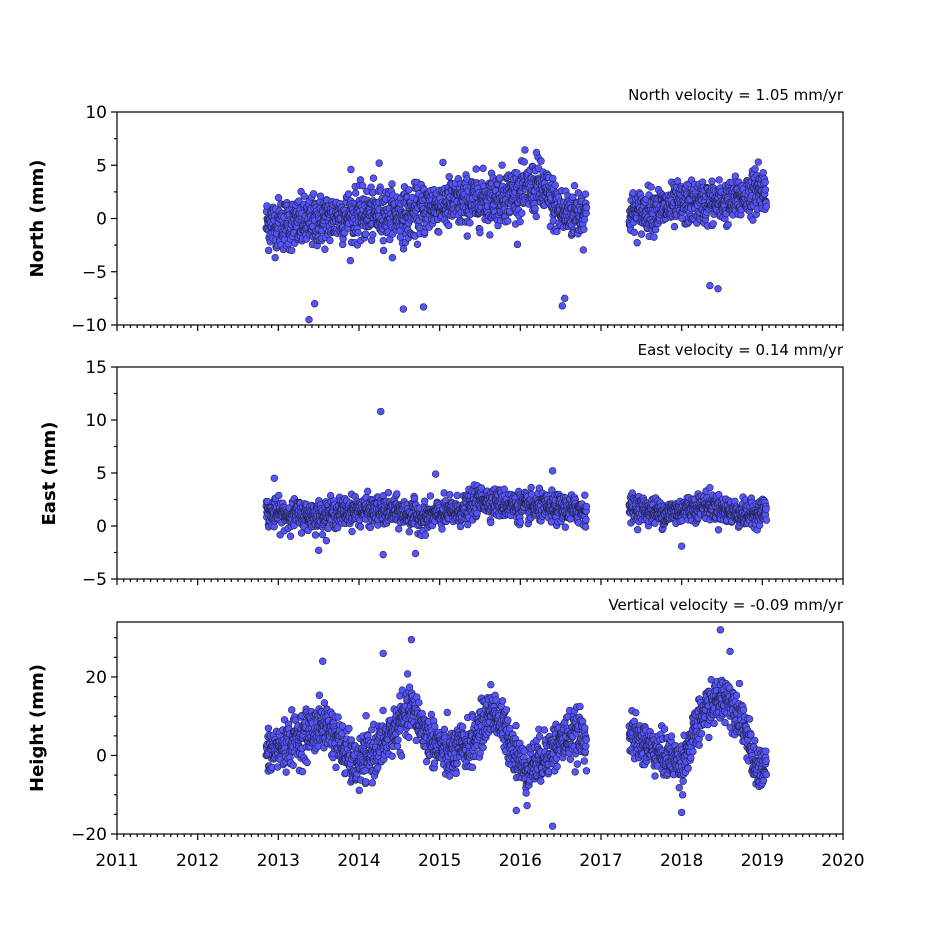 The height and width of the screenshot is (937, 937). What do you see at coordinates (49, 474) in the screenshot?
I see `east-axis-title: East (mm)` at bounding box center [49, 474].